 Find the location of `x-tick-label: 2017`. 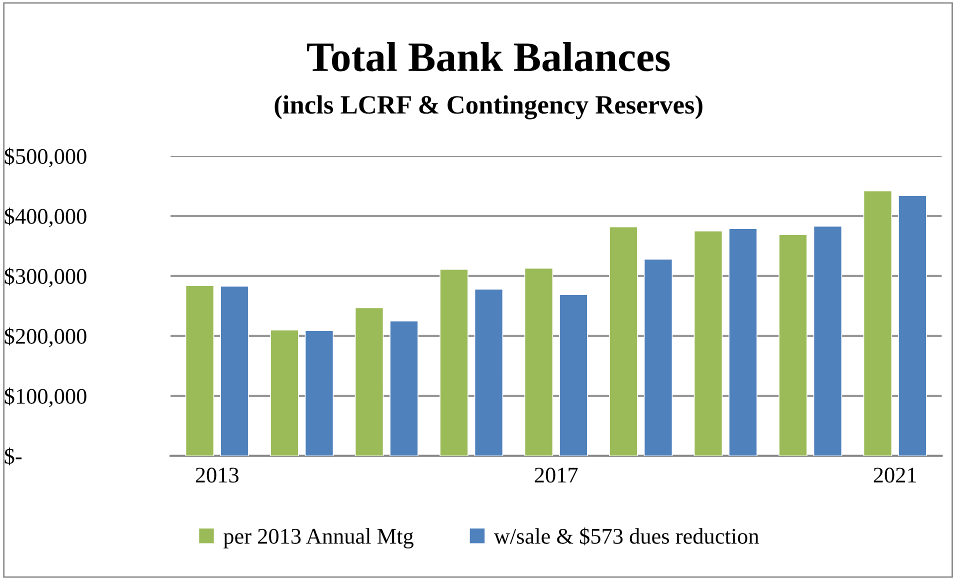

x-tick-label: 2017 is located at coordinates (556, 475).